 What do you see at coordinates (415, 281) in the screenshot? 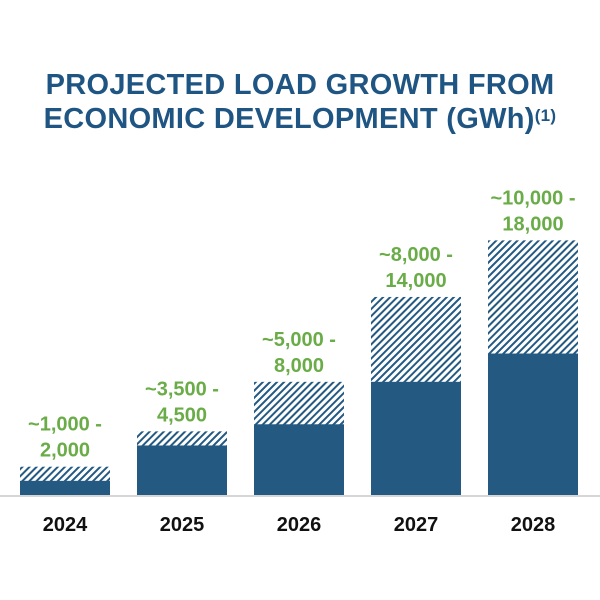
I see `data-label-2027-high: 14,000` at bounding box center [415, 281].